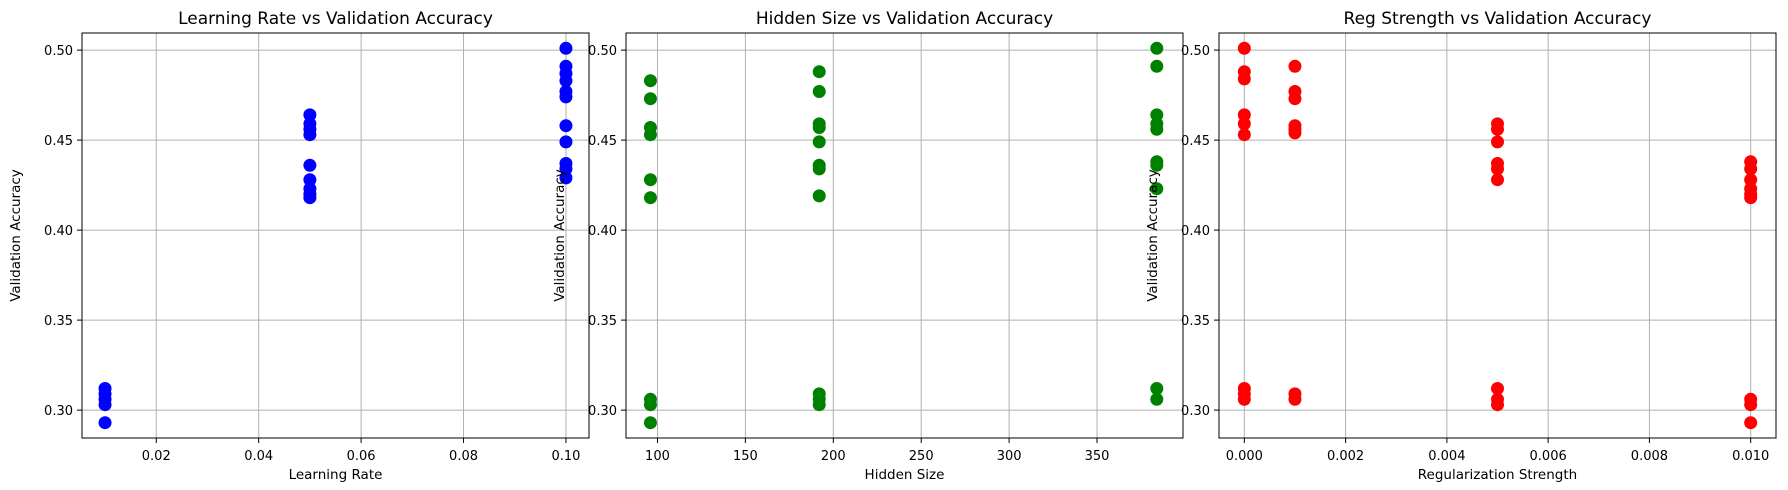 The width and height of the screenshot is (1788, 490). I want to click on x-tick-label: 100, so click(657, 456).